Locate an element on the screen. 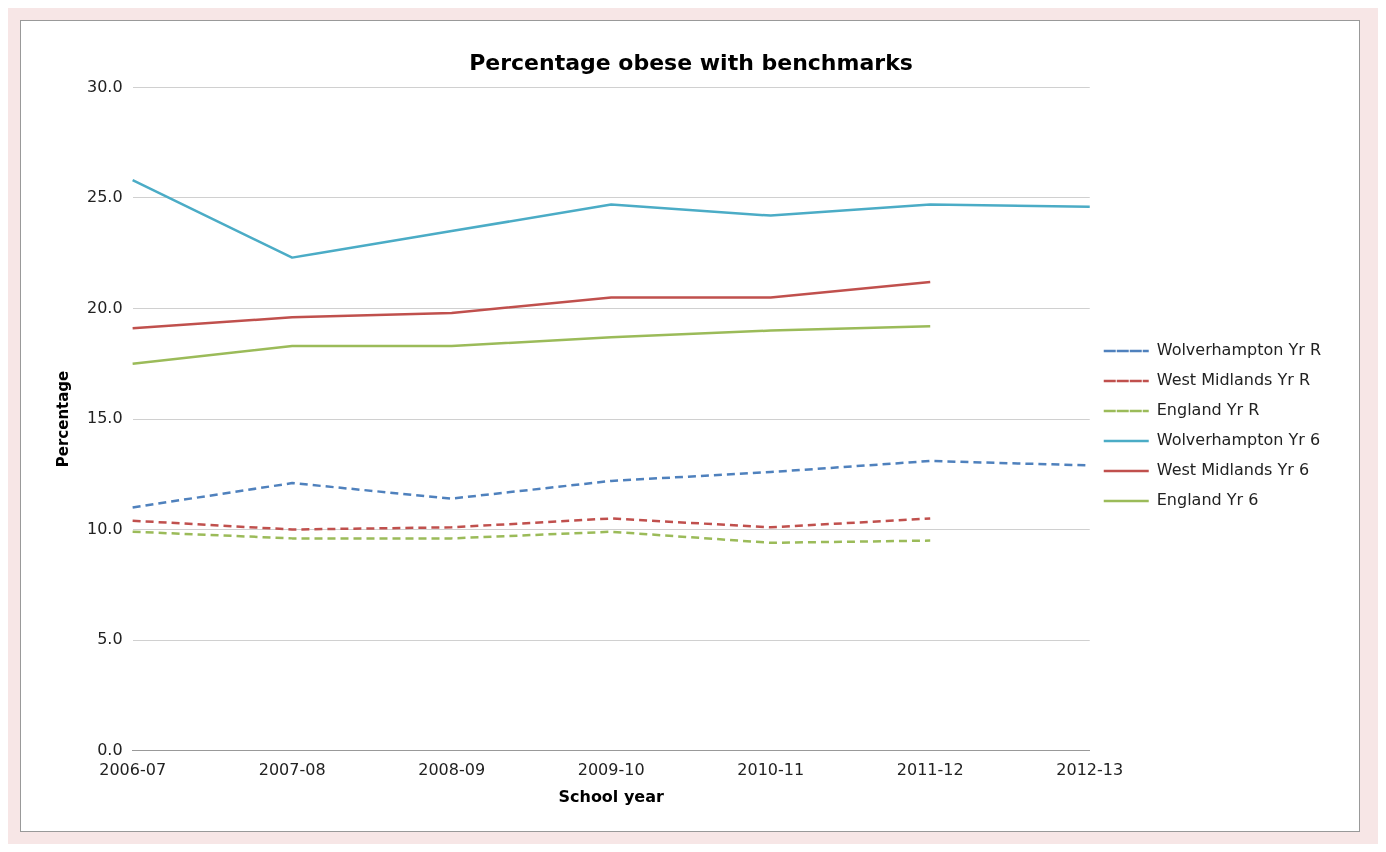 The width and height of the screenshot is (1386, 852). legend-label: West Midlands Yr 6 is located at coordinates (1233, 470).